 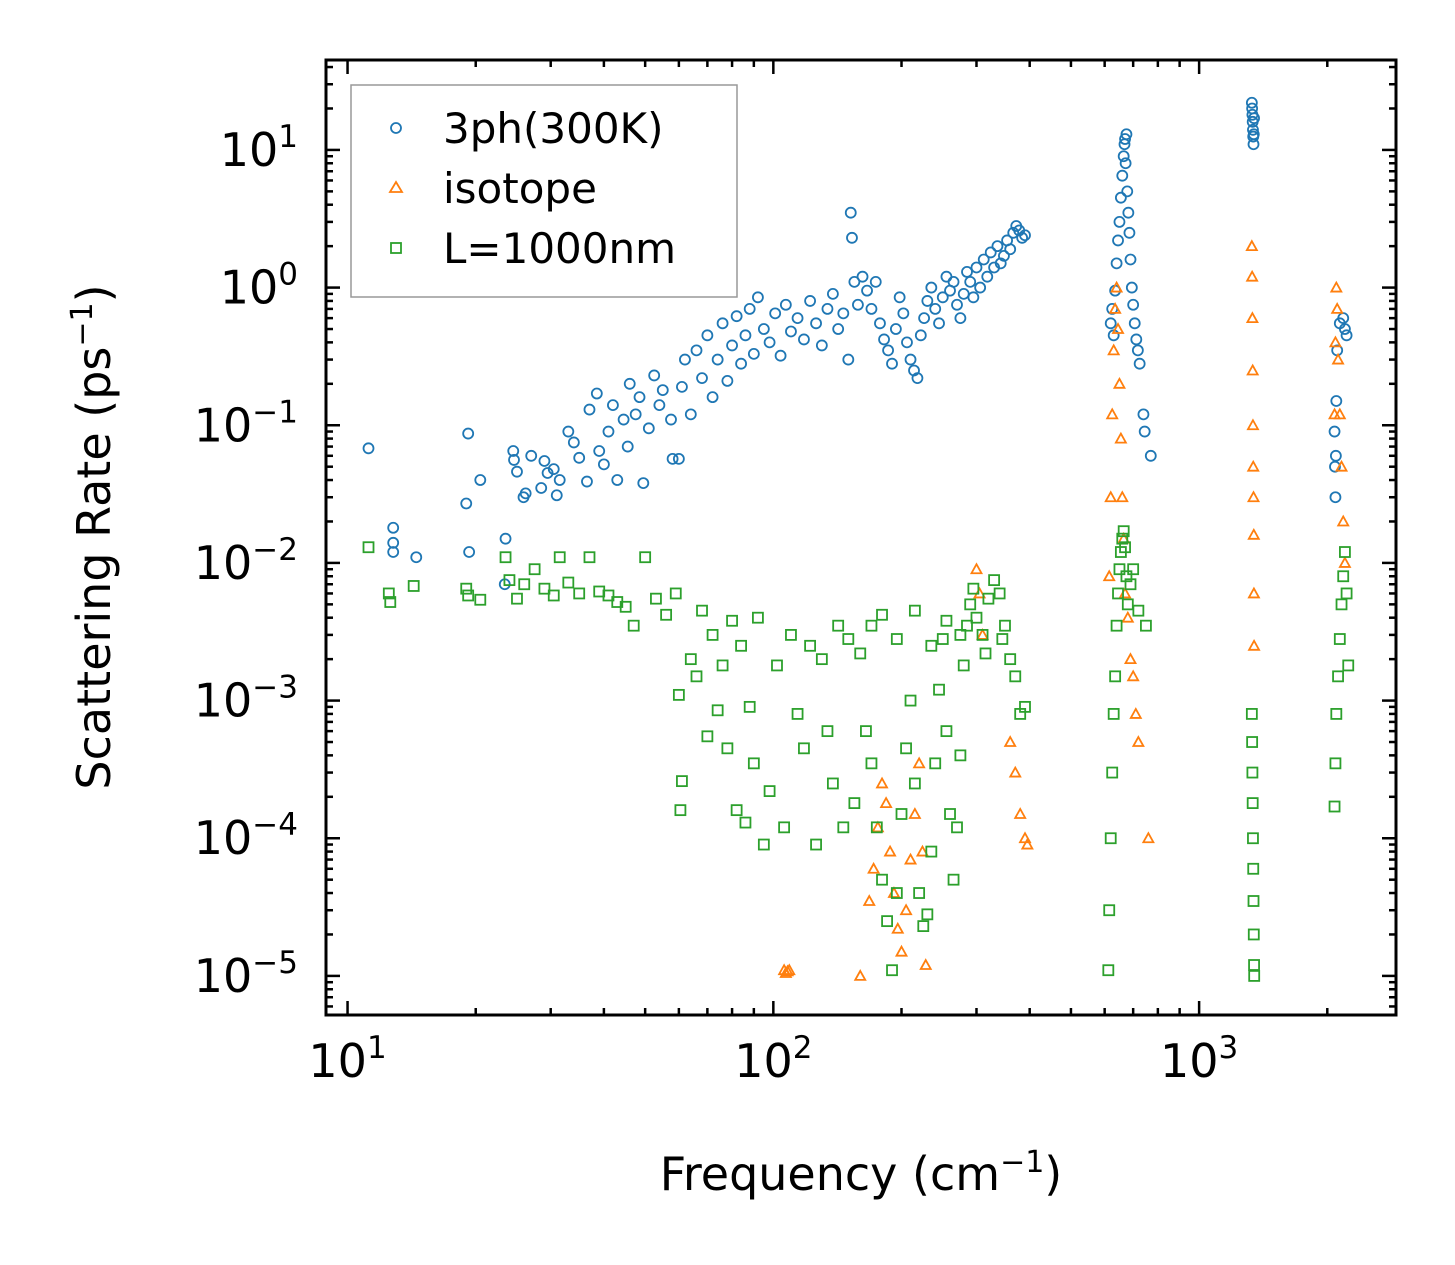 I want to click on legend-marker-isotope, so click(x=396, y=186).